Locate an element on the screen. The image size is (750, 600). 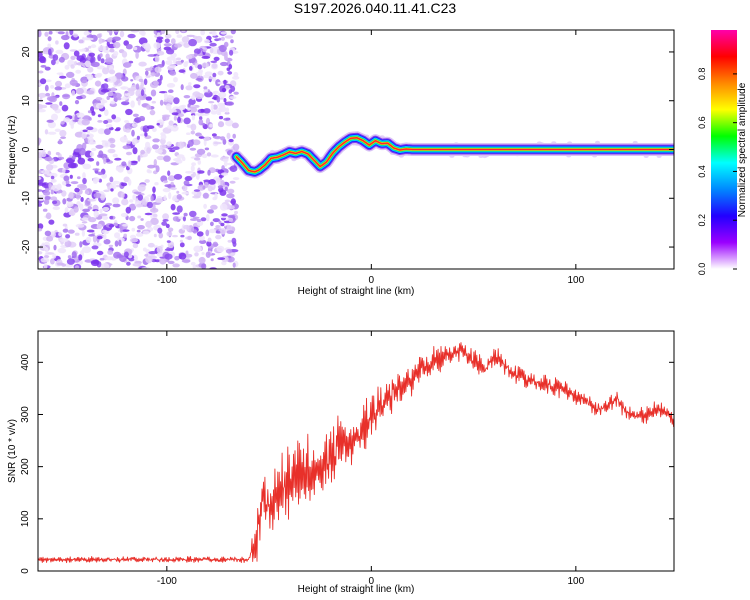
spectrogram-y-tick-label: 0 is located at coordinates (26, 149).